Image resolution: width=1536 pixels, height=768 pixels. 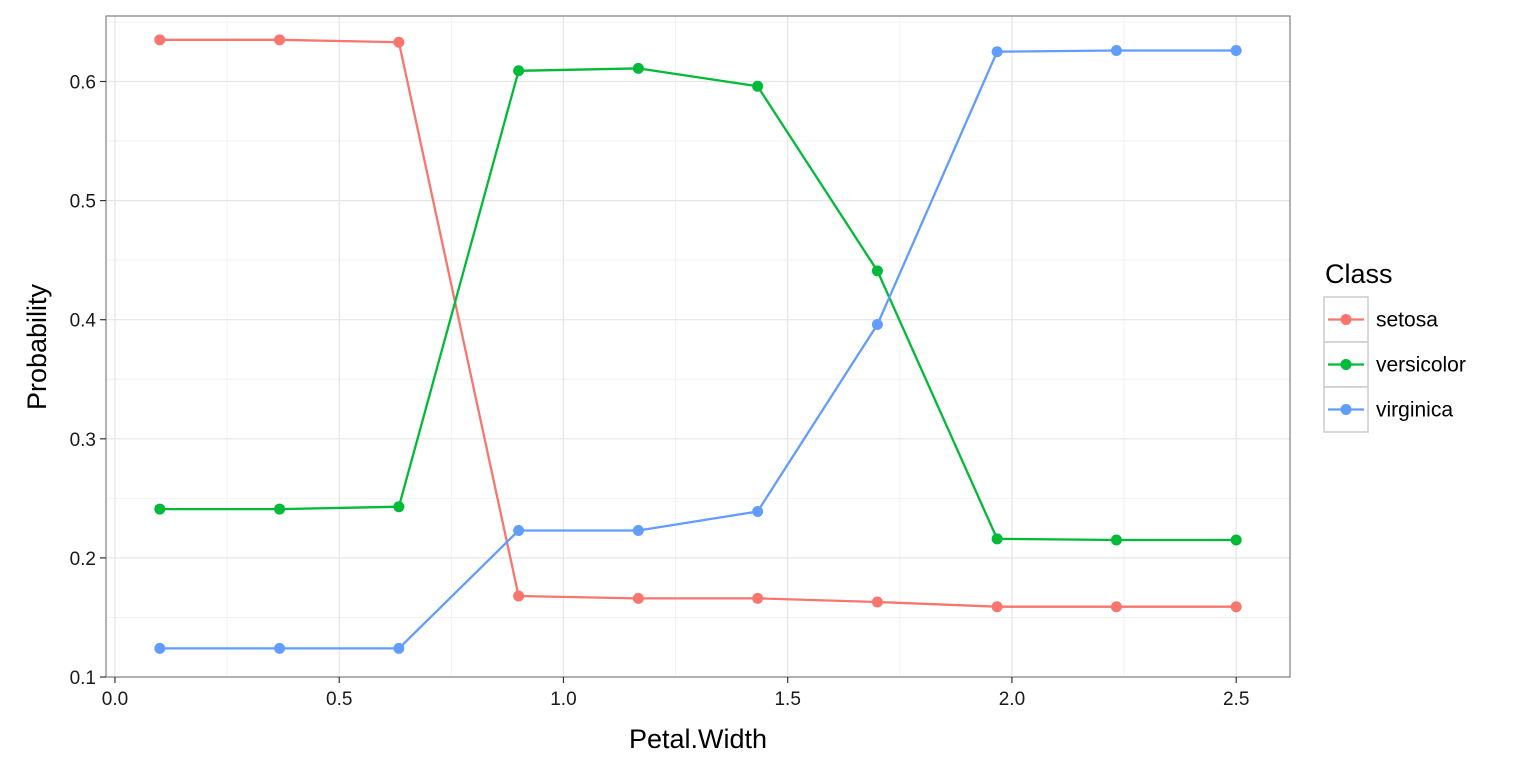 I want to click on x-tick-label: 1.5, so click(x=787, y=699).